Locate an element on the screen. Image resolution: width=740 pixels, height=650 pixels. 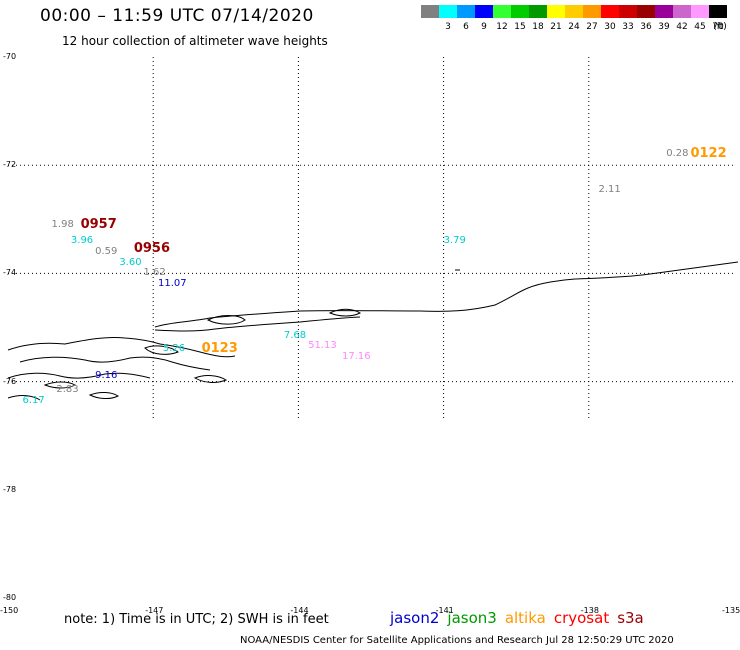
colorbar-label: 39 is located at coordinates (664, 27).